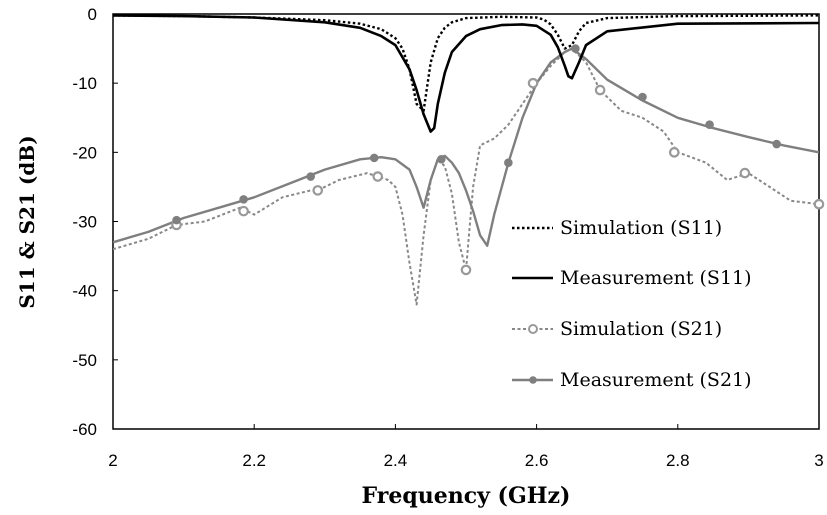 Image resolution: width=827 pixels, height=515 pixels. What do you see at coordinates (641, 329) in the screenshot?
I see `legend-label-simulation-s21: Simulation (S21)` at bounding box center [641, 329].